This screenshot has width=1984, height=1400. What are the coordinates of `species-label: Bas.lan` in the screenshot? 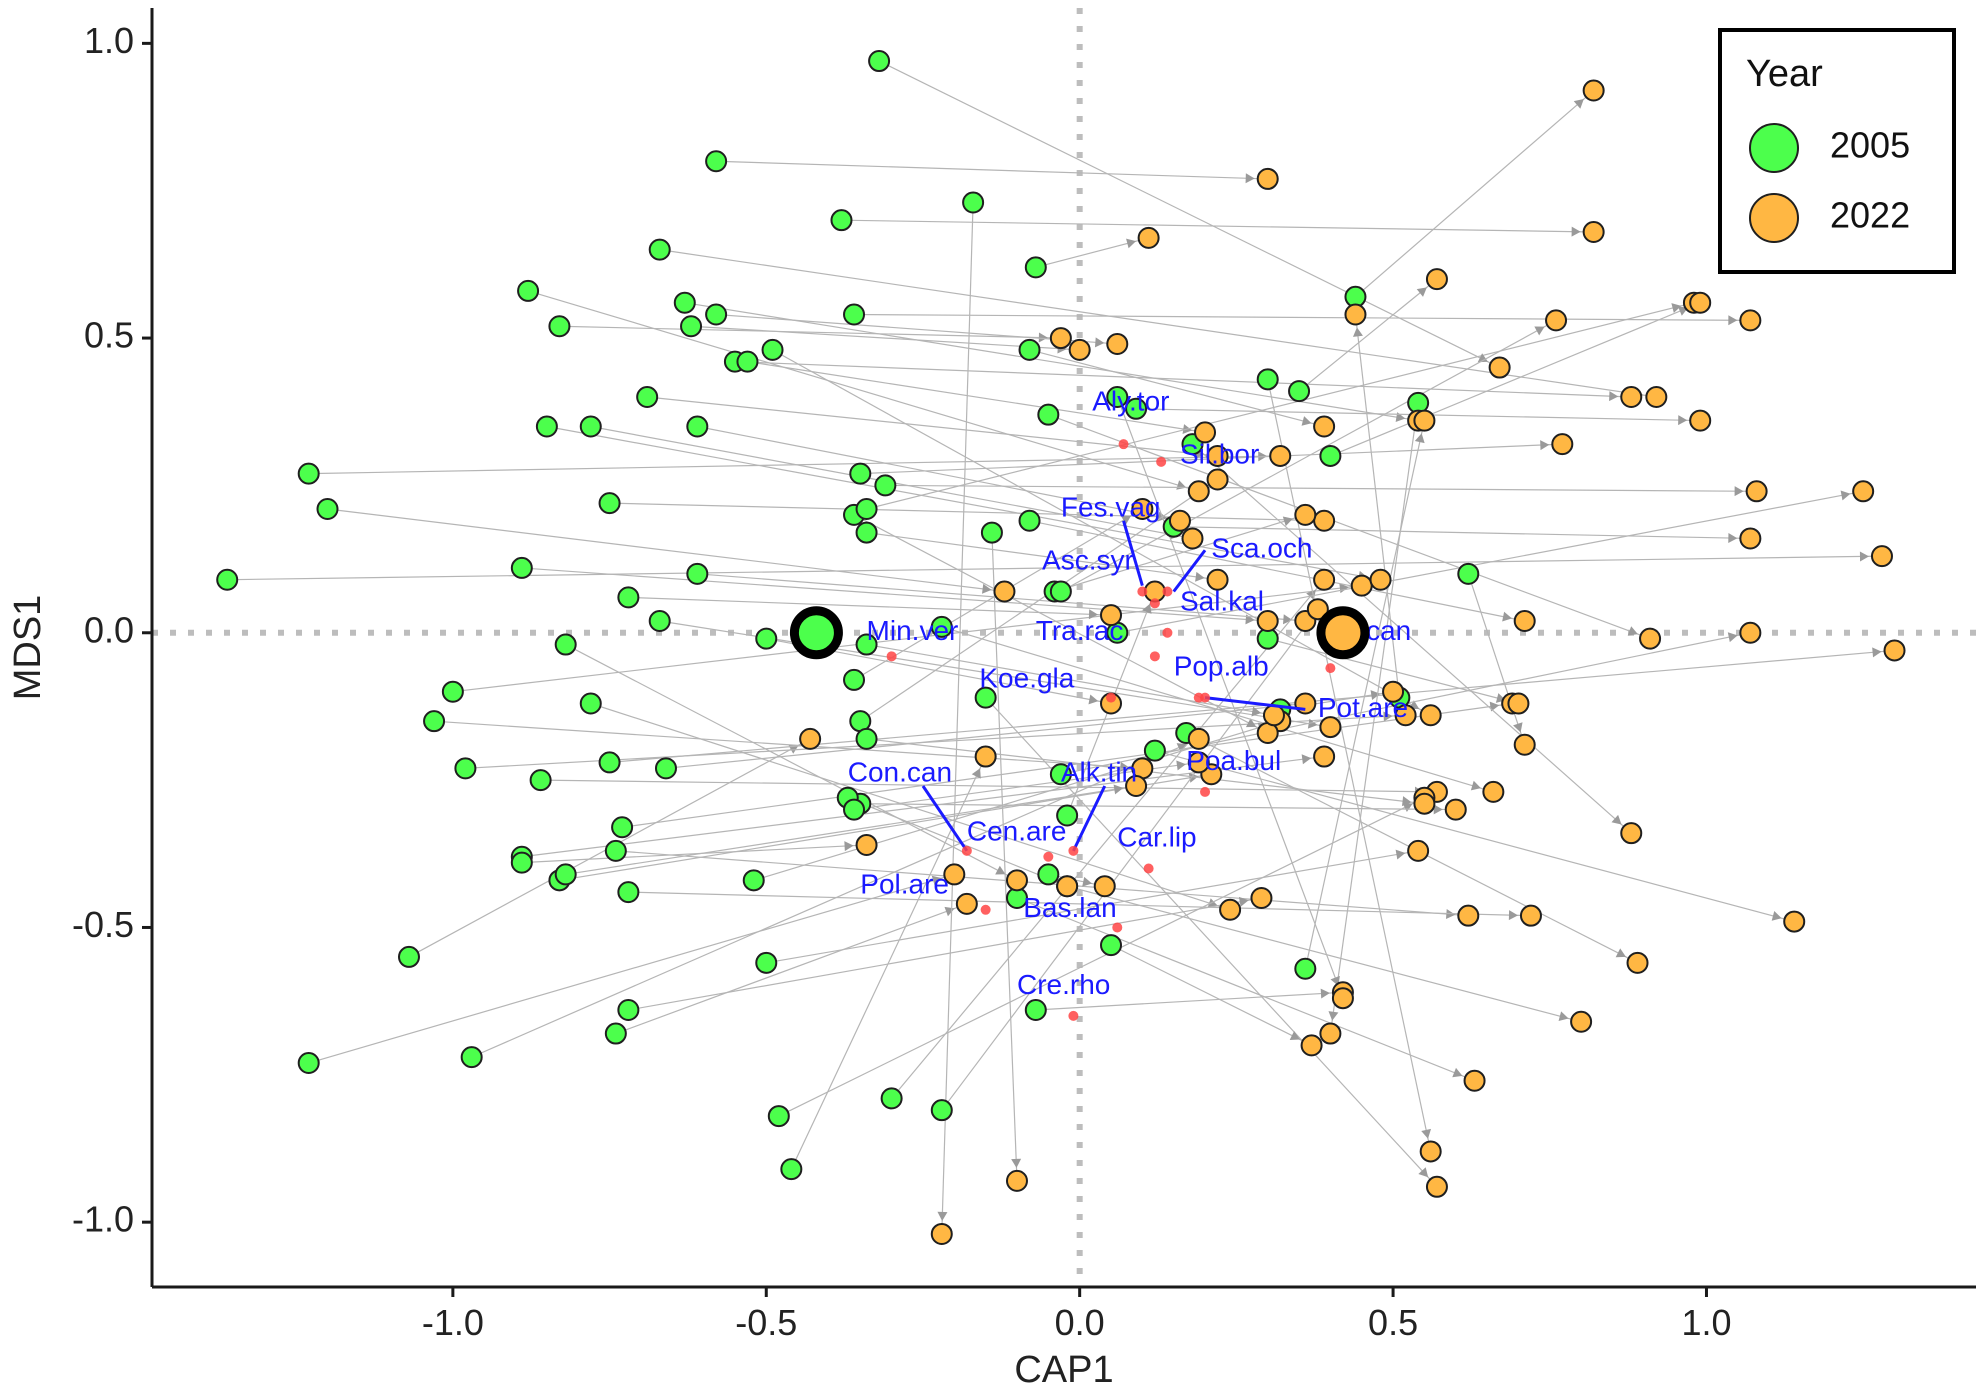 It's located at (1069, 907).